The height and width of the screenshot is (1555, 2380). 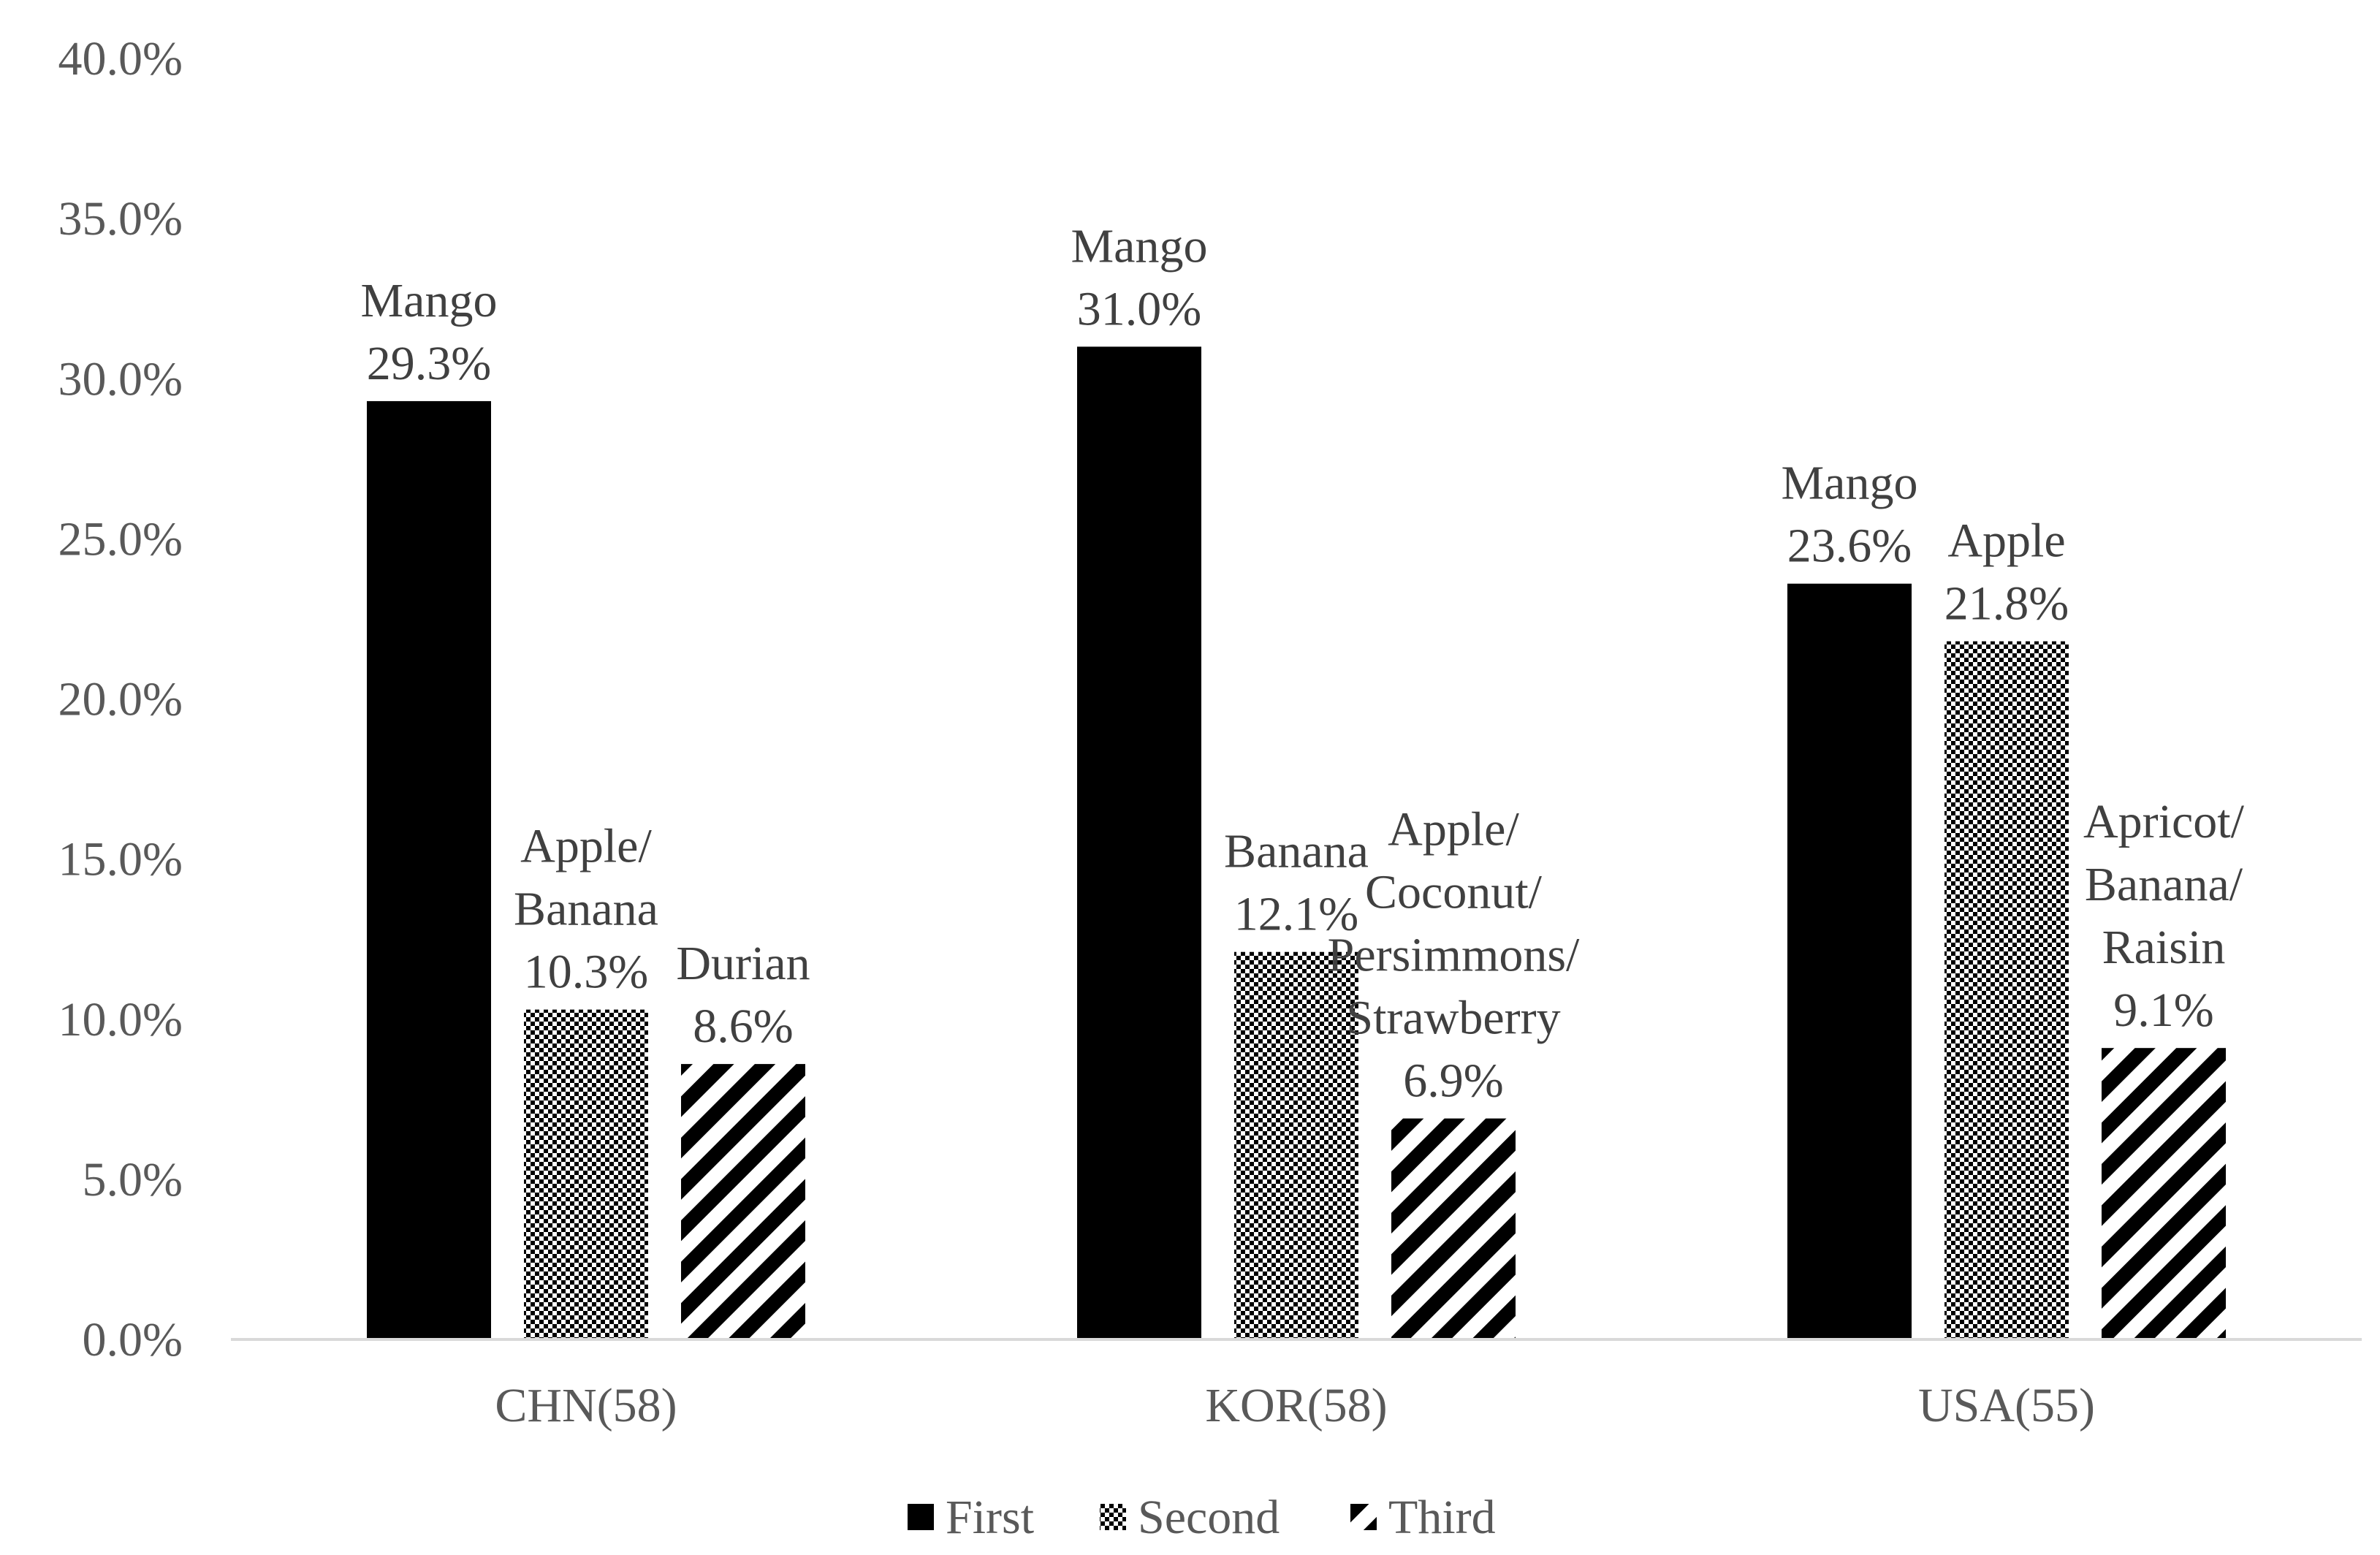 I want to click on data-label-first-usa-55: Mango 23.6%, so click(x=1850, y=515).